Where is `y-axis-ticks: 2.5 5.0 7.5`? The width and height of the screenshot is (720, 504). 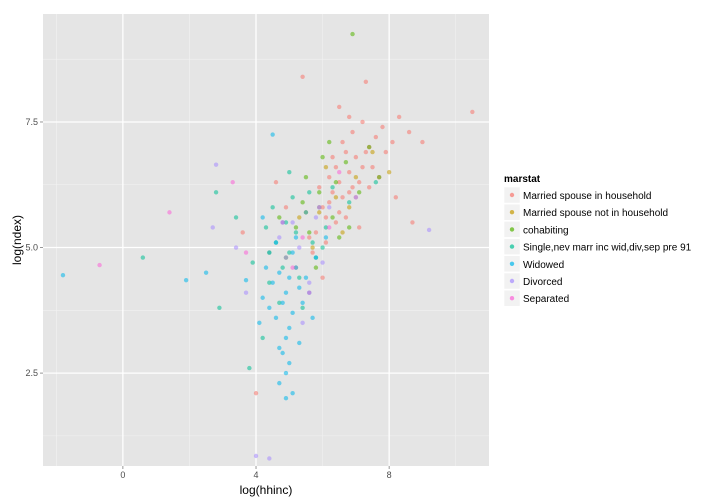 y-axis-ticks: 2.5 5.0 7.5 is located at coordinates (34, 247).